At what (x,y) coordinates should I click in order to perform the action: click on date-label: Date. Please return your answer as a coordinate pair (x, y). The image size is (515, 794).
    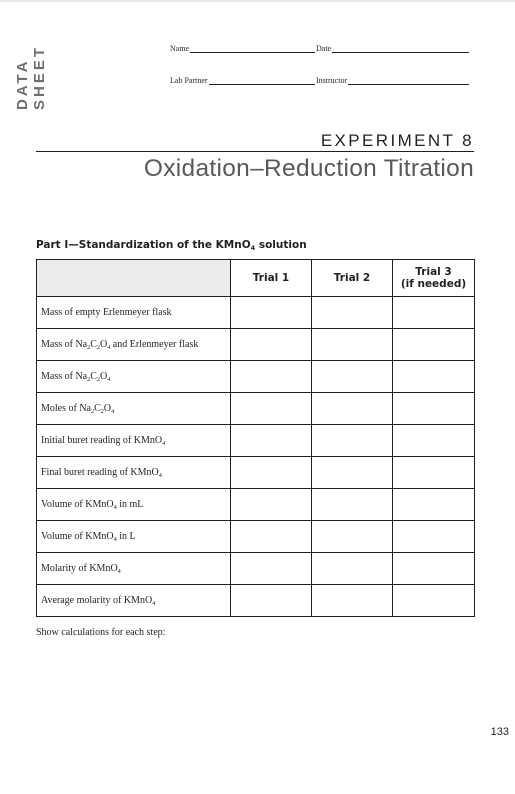
    Looking at the image, I should click on (324, 48).